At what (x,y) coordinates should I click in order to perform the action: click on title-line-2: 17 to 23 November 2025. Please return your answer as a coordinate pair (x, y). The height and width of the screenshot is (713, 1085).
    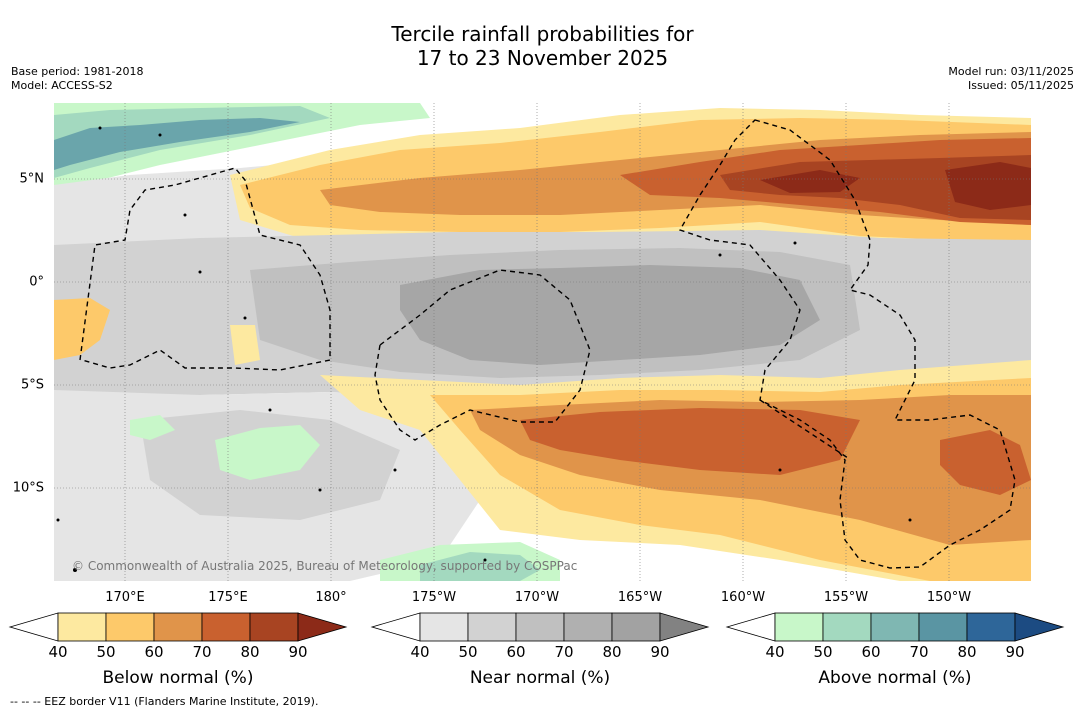
    Looking at the image, I should click on (542, 58).